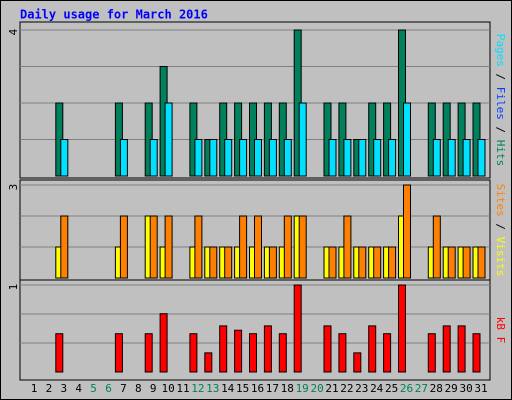 Image resolution: width=512 pixels, height=400 pixels. Describe the element at coordinates (123, 388) in the screenshot. I see `x-tick-label: 7` at that location.